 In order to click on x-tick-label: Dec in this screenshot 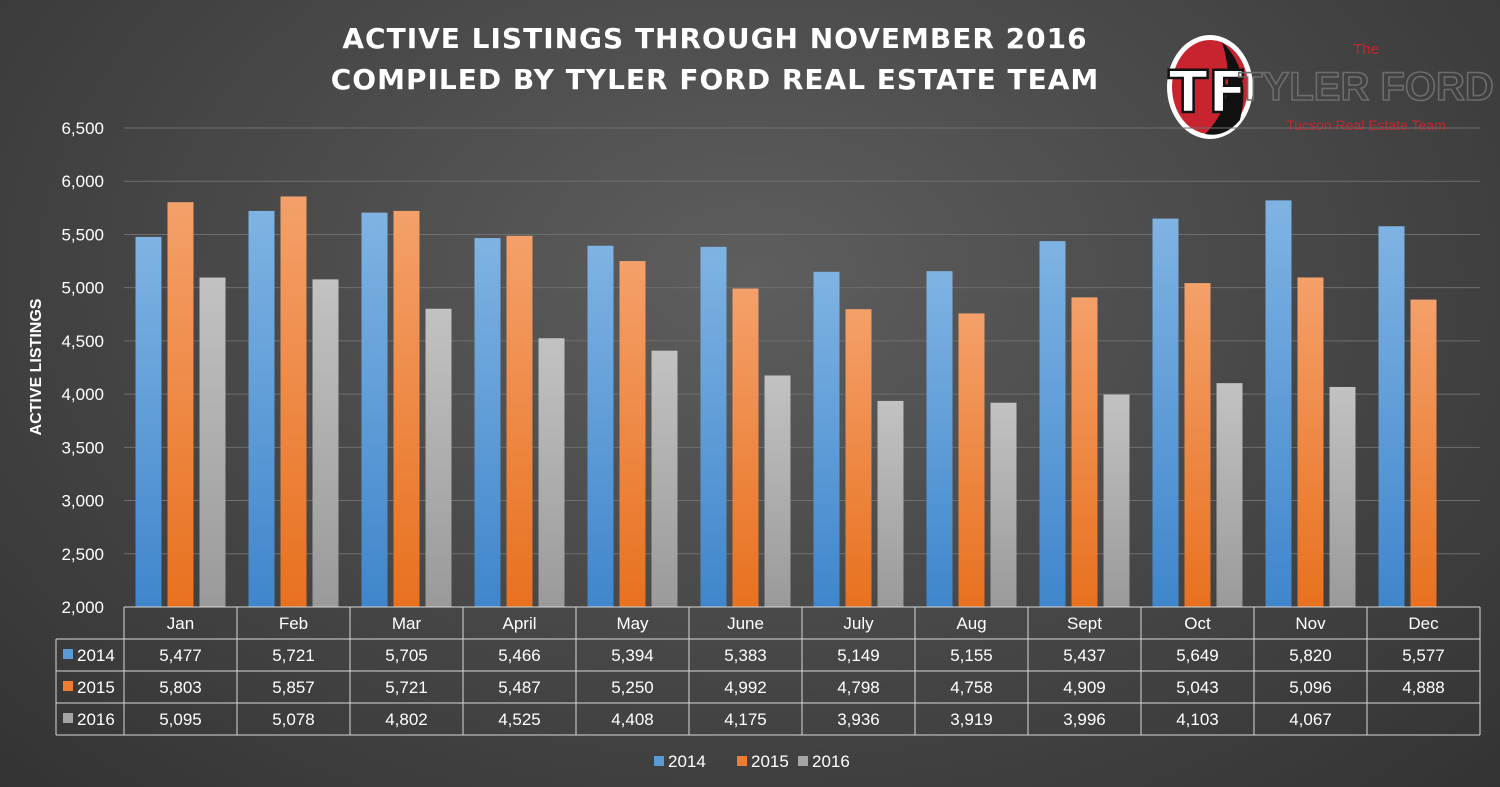, I will do `click(1423, 623)`.